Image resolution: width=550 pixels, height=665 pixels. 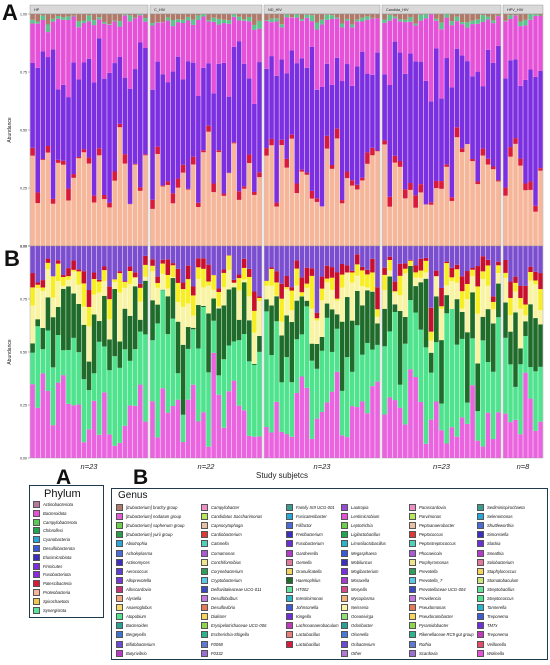 What do you see at coordinates (227, 571) in the screenshot?
I see `legend-label: Corynebacterium` at bounding box center [227, 571].